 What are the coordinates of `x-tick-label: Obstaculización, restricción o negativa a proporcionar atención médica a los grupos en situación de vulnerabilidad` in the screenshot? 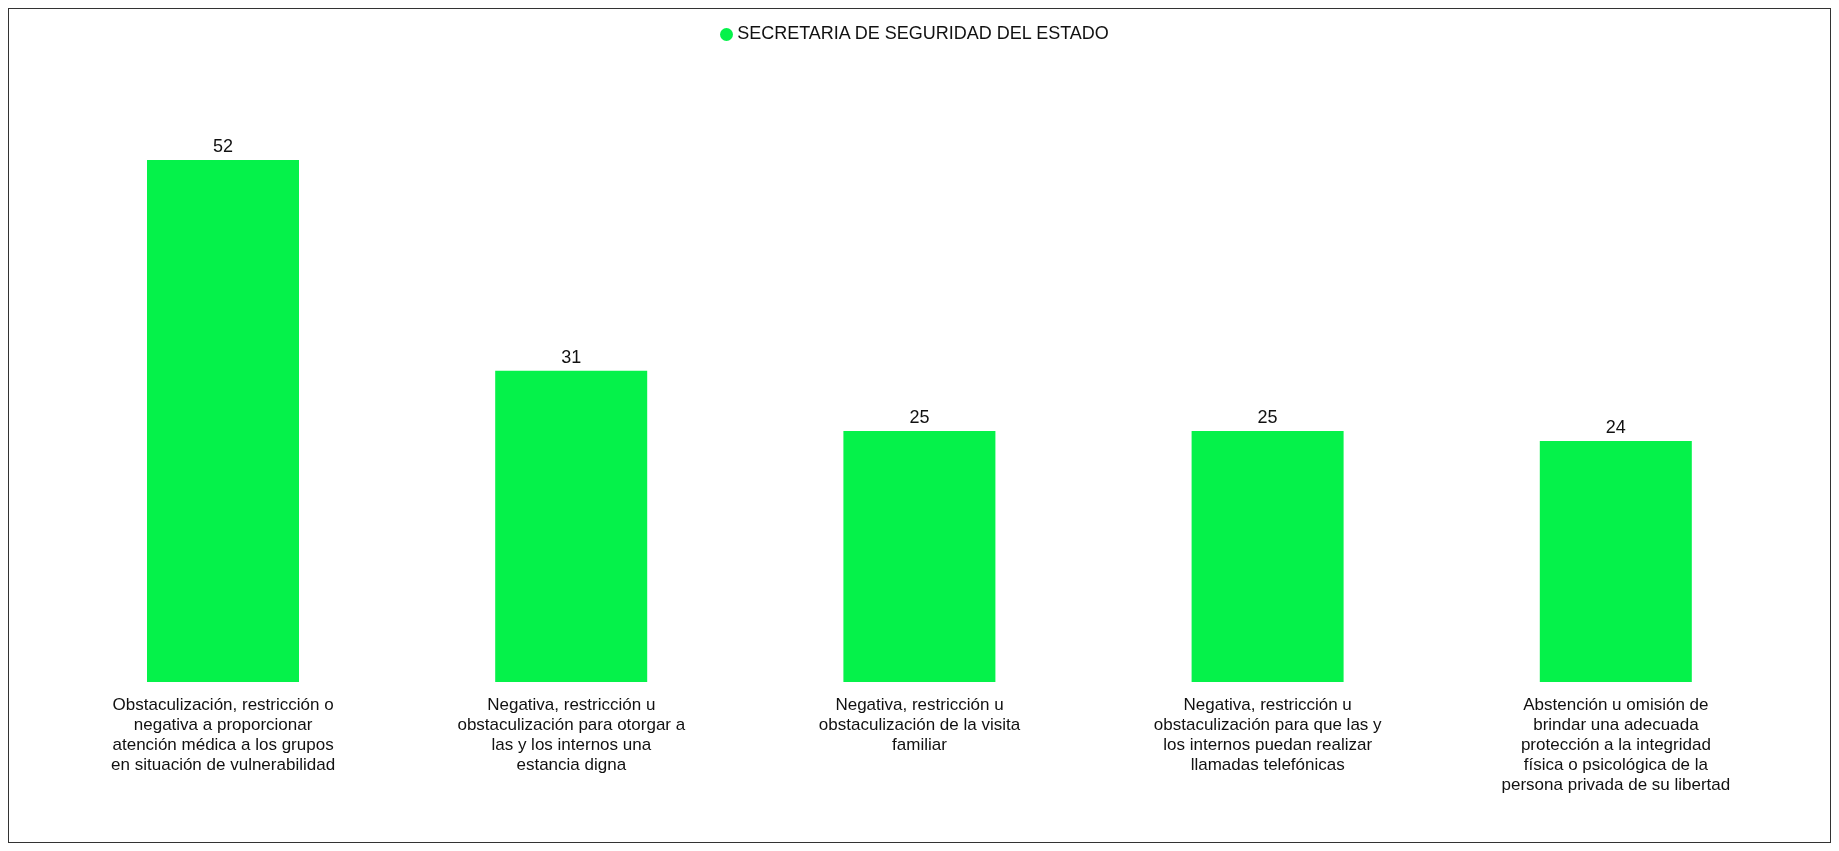 It's located at (223, 734).